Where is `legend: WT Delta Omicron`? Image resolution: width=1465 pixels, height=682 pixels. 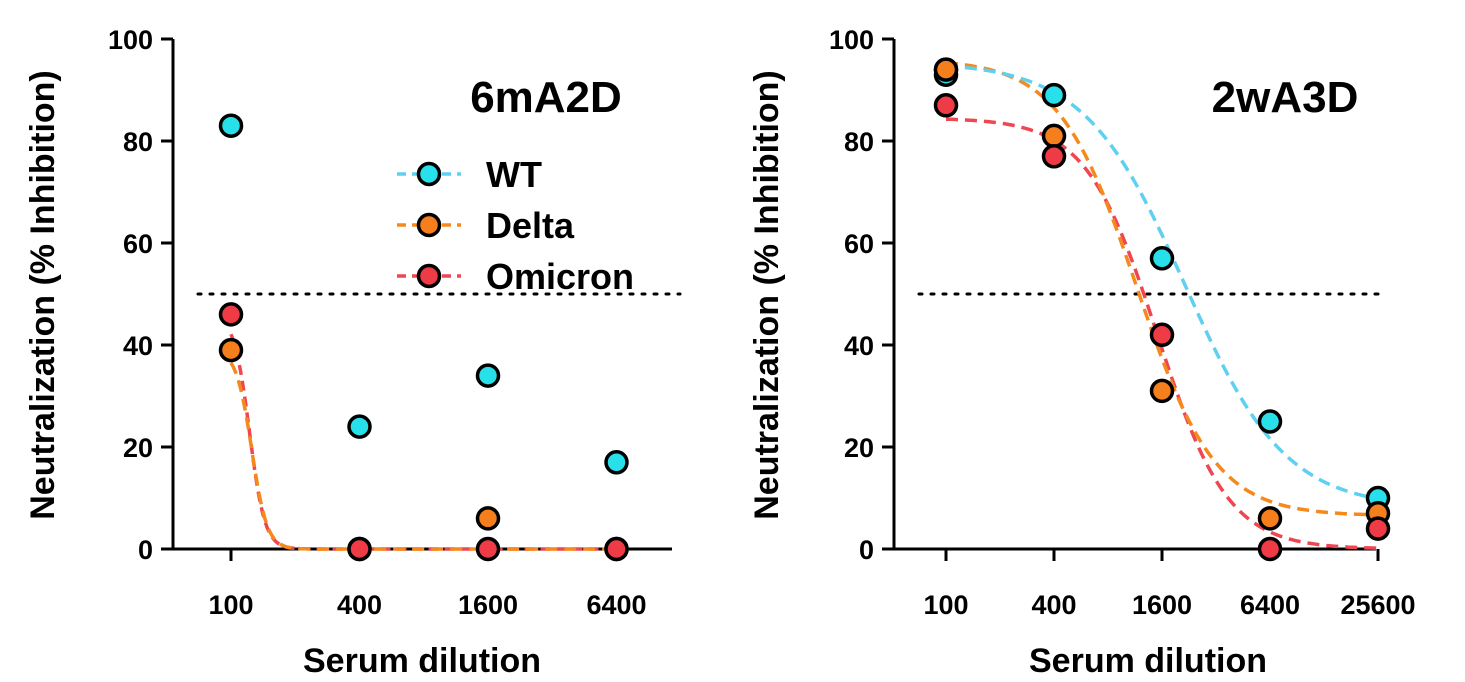 legend: WT Delta Omicron is located at coordinates (515, 225).